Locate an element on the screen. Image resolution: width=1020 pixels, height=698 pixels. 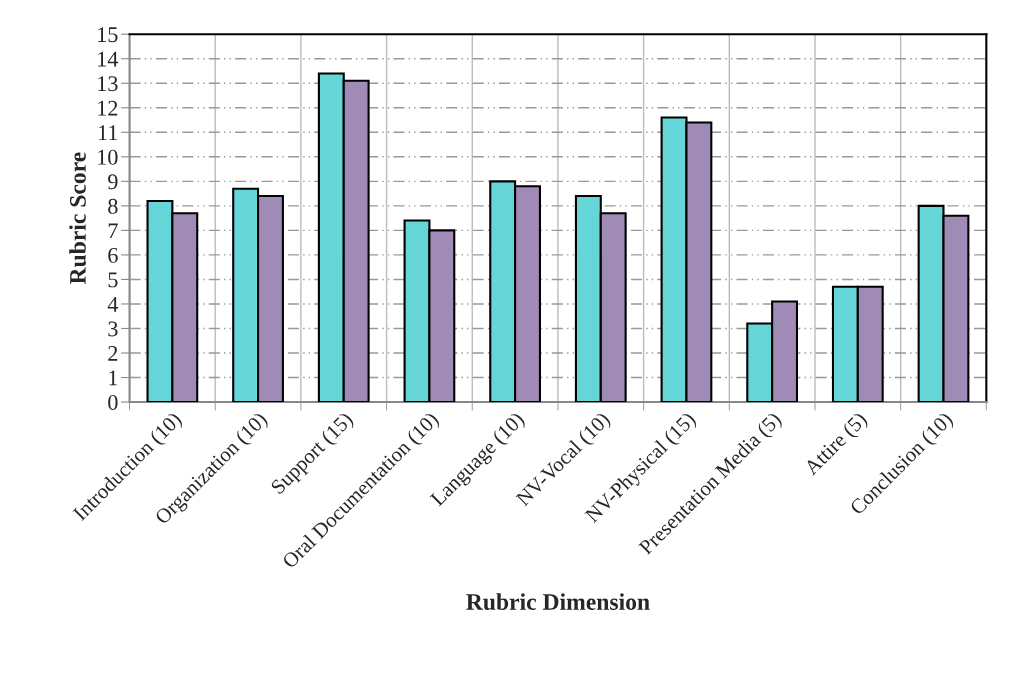
y-tick-label: 13 is located at coordinates (108, 84).